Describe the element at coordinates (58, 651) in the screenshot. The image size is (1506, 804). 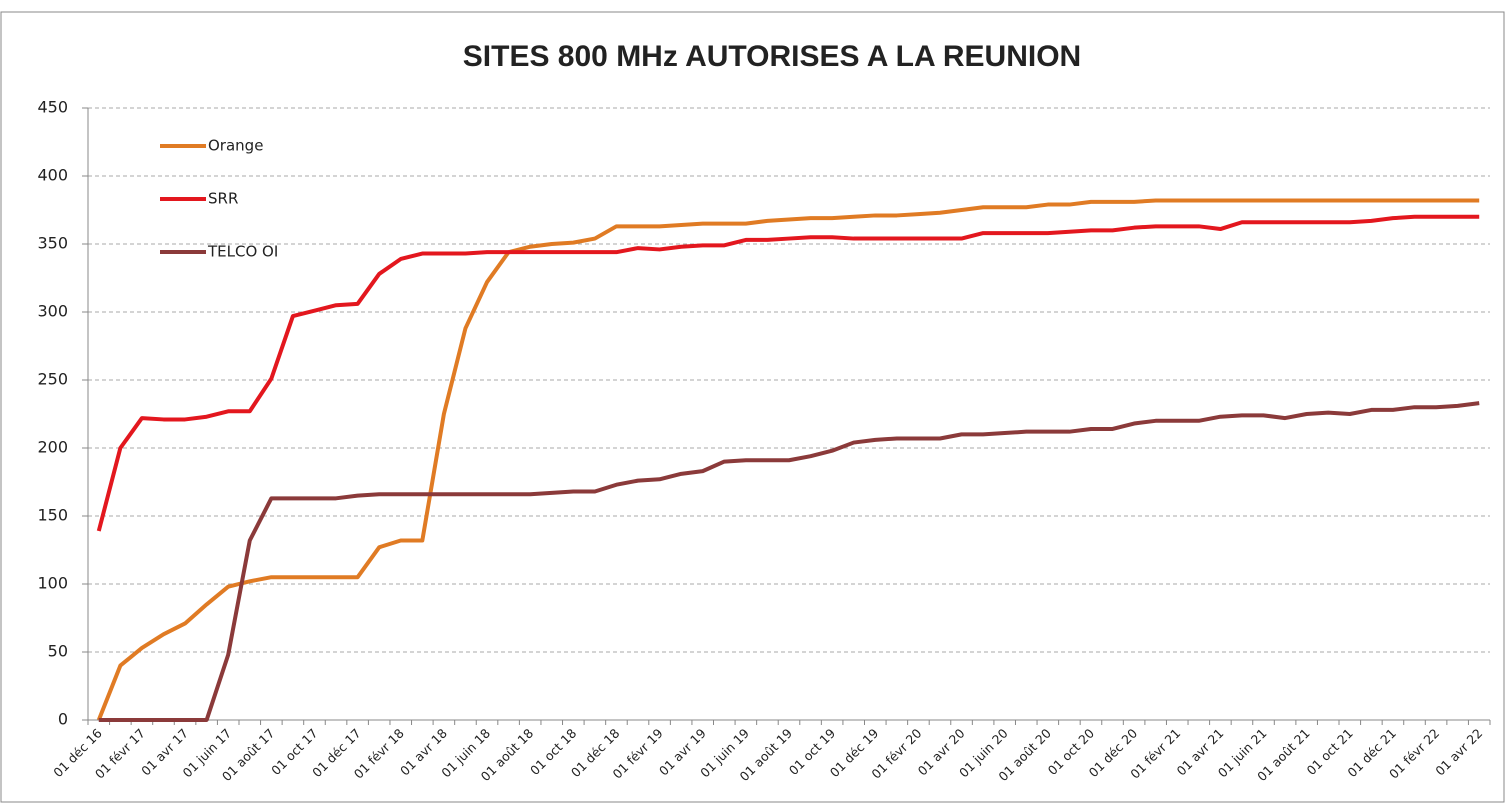
I see `y-tick-label: 50` at that location.